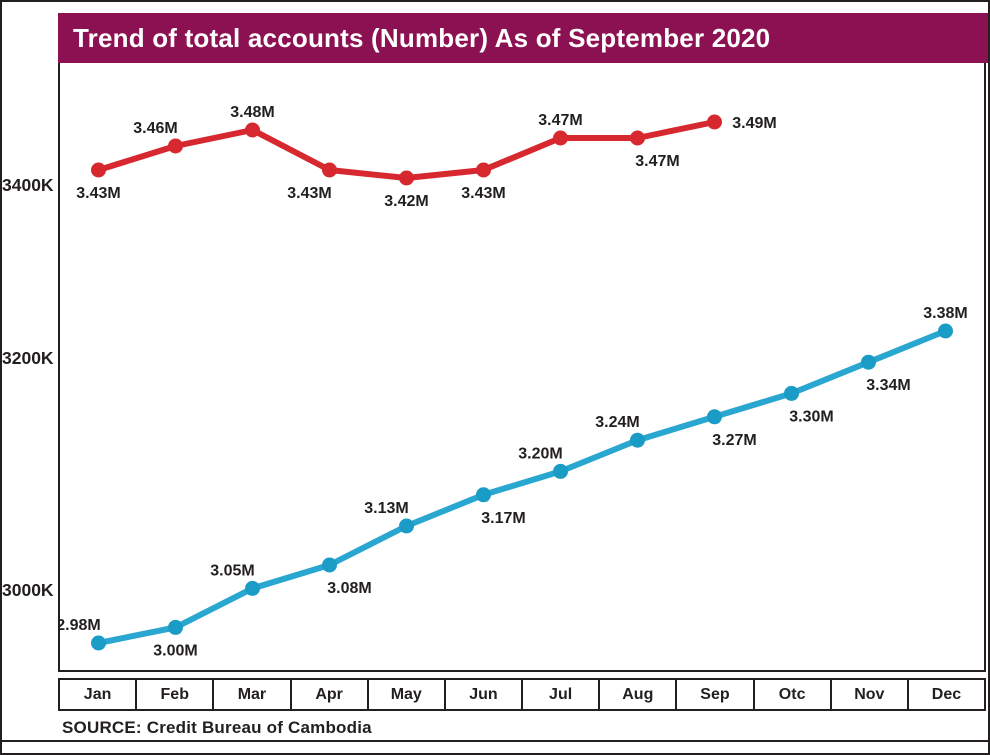  What do you see at coordinates (945, 313) in the screenshot?
I see `blue-line-bottom-value-label: 3.38M` at bounding box center [945, 313].